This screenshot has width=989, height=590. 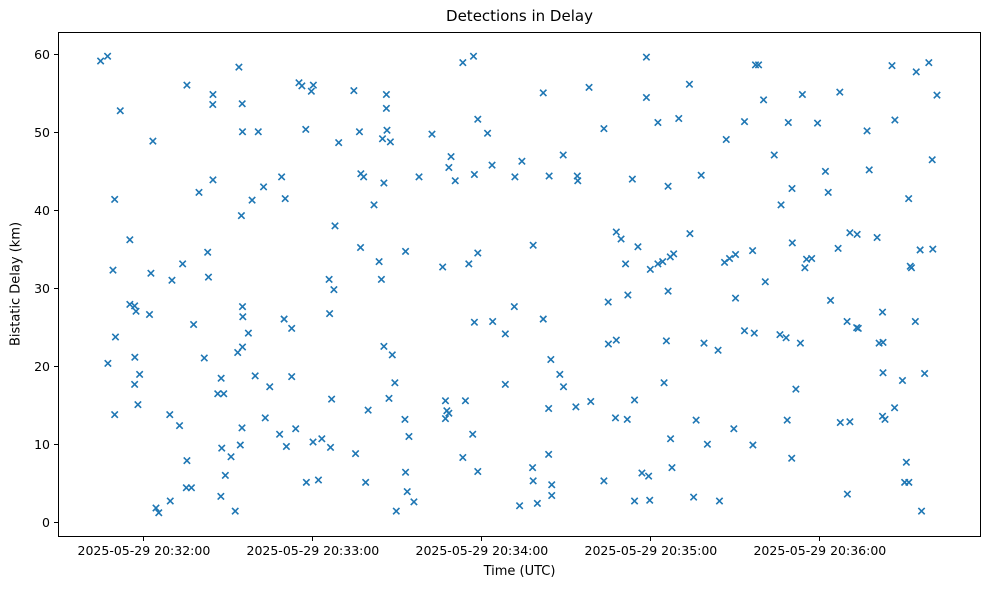 What do you see at coordinates (519, 571) in the screenshot?
I see `x-axis-label: Time (UTC)` at bounding box center [519, 571].